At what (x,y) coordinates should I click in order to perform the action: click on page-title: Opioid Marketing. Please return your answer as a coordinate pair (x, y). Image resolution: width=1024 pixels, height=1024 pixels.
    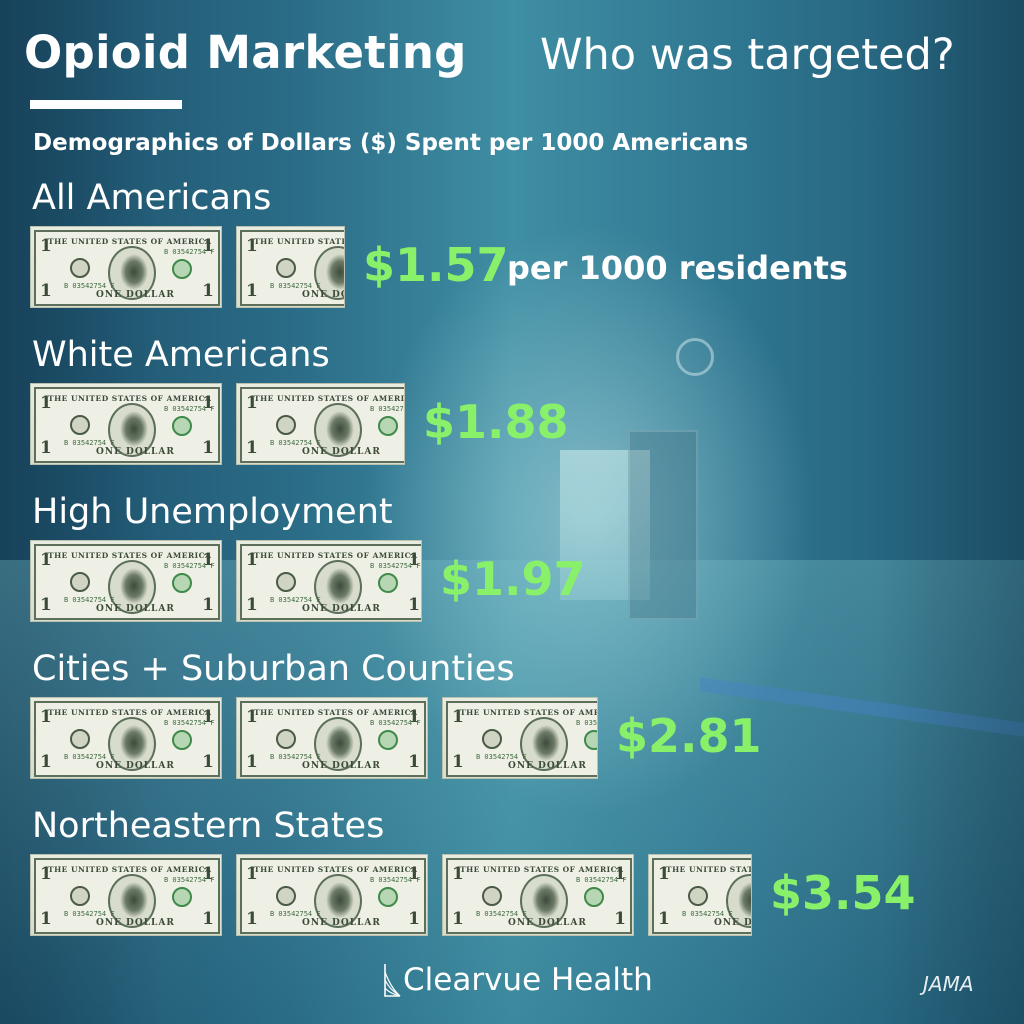
    Looking at the image, I should click on (245, 52).